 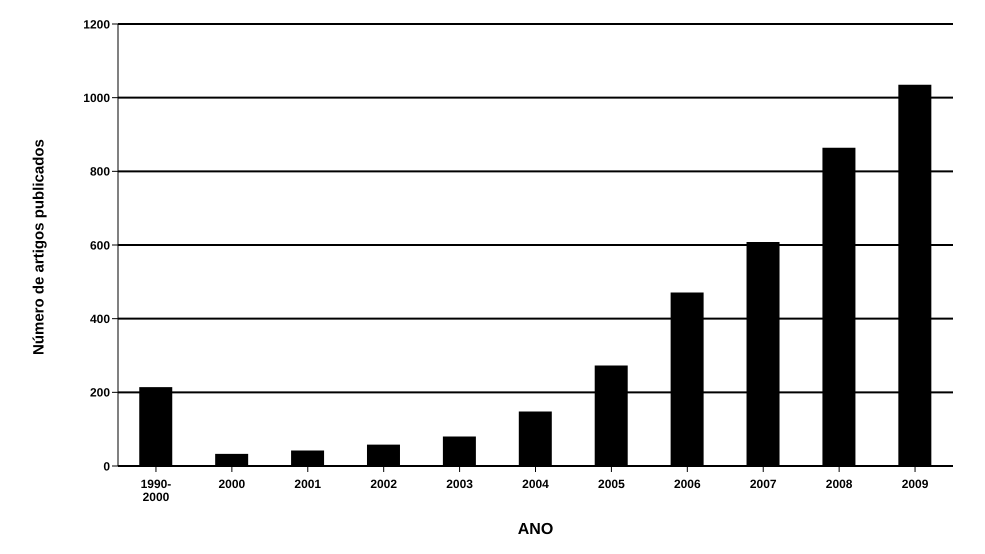 I want to click on x-tick-label: 2000, so click(x=232, y=484).